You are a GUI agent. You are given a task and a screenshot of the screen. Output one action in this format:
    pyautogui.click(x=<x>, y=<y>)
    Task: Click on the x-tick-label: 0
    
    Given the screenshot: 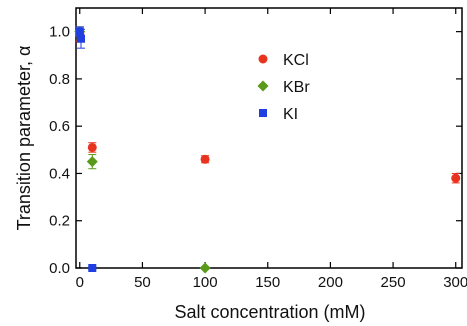 What is the action you would take?
    pyautogui.click(x=80, y=282)
    